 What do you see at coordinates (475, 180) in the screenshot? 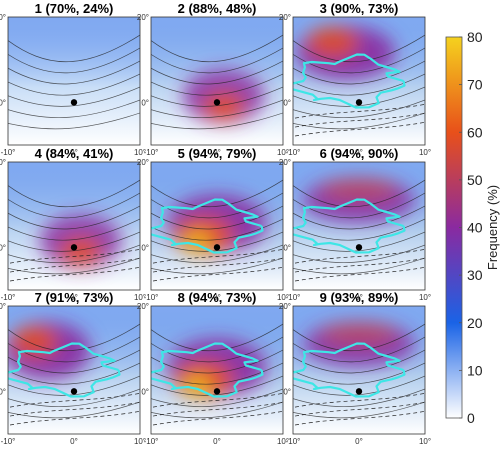
I see `colorbar-tick-label: 50` at bounding box center [475, 180].